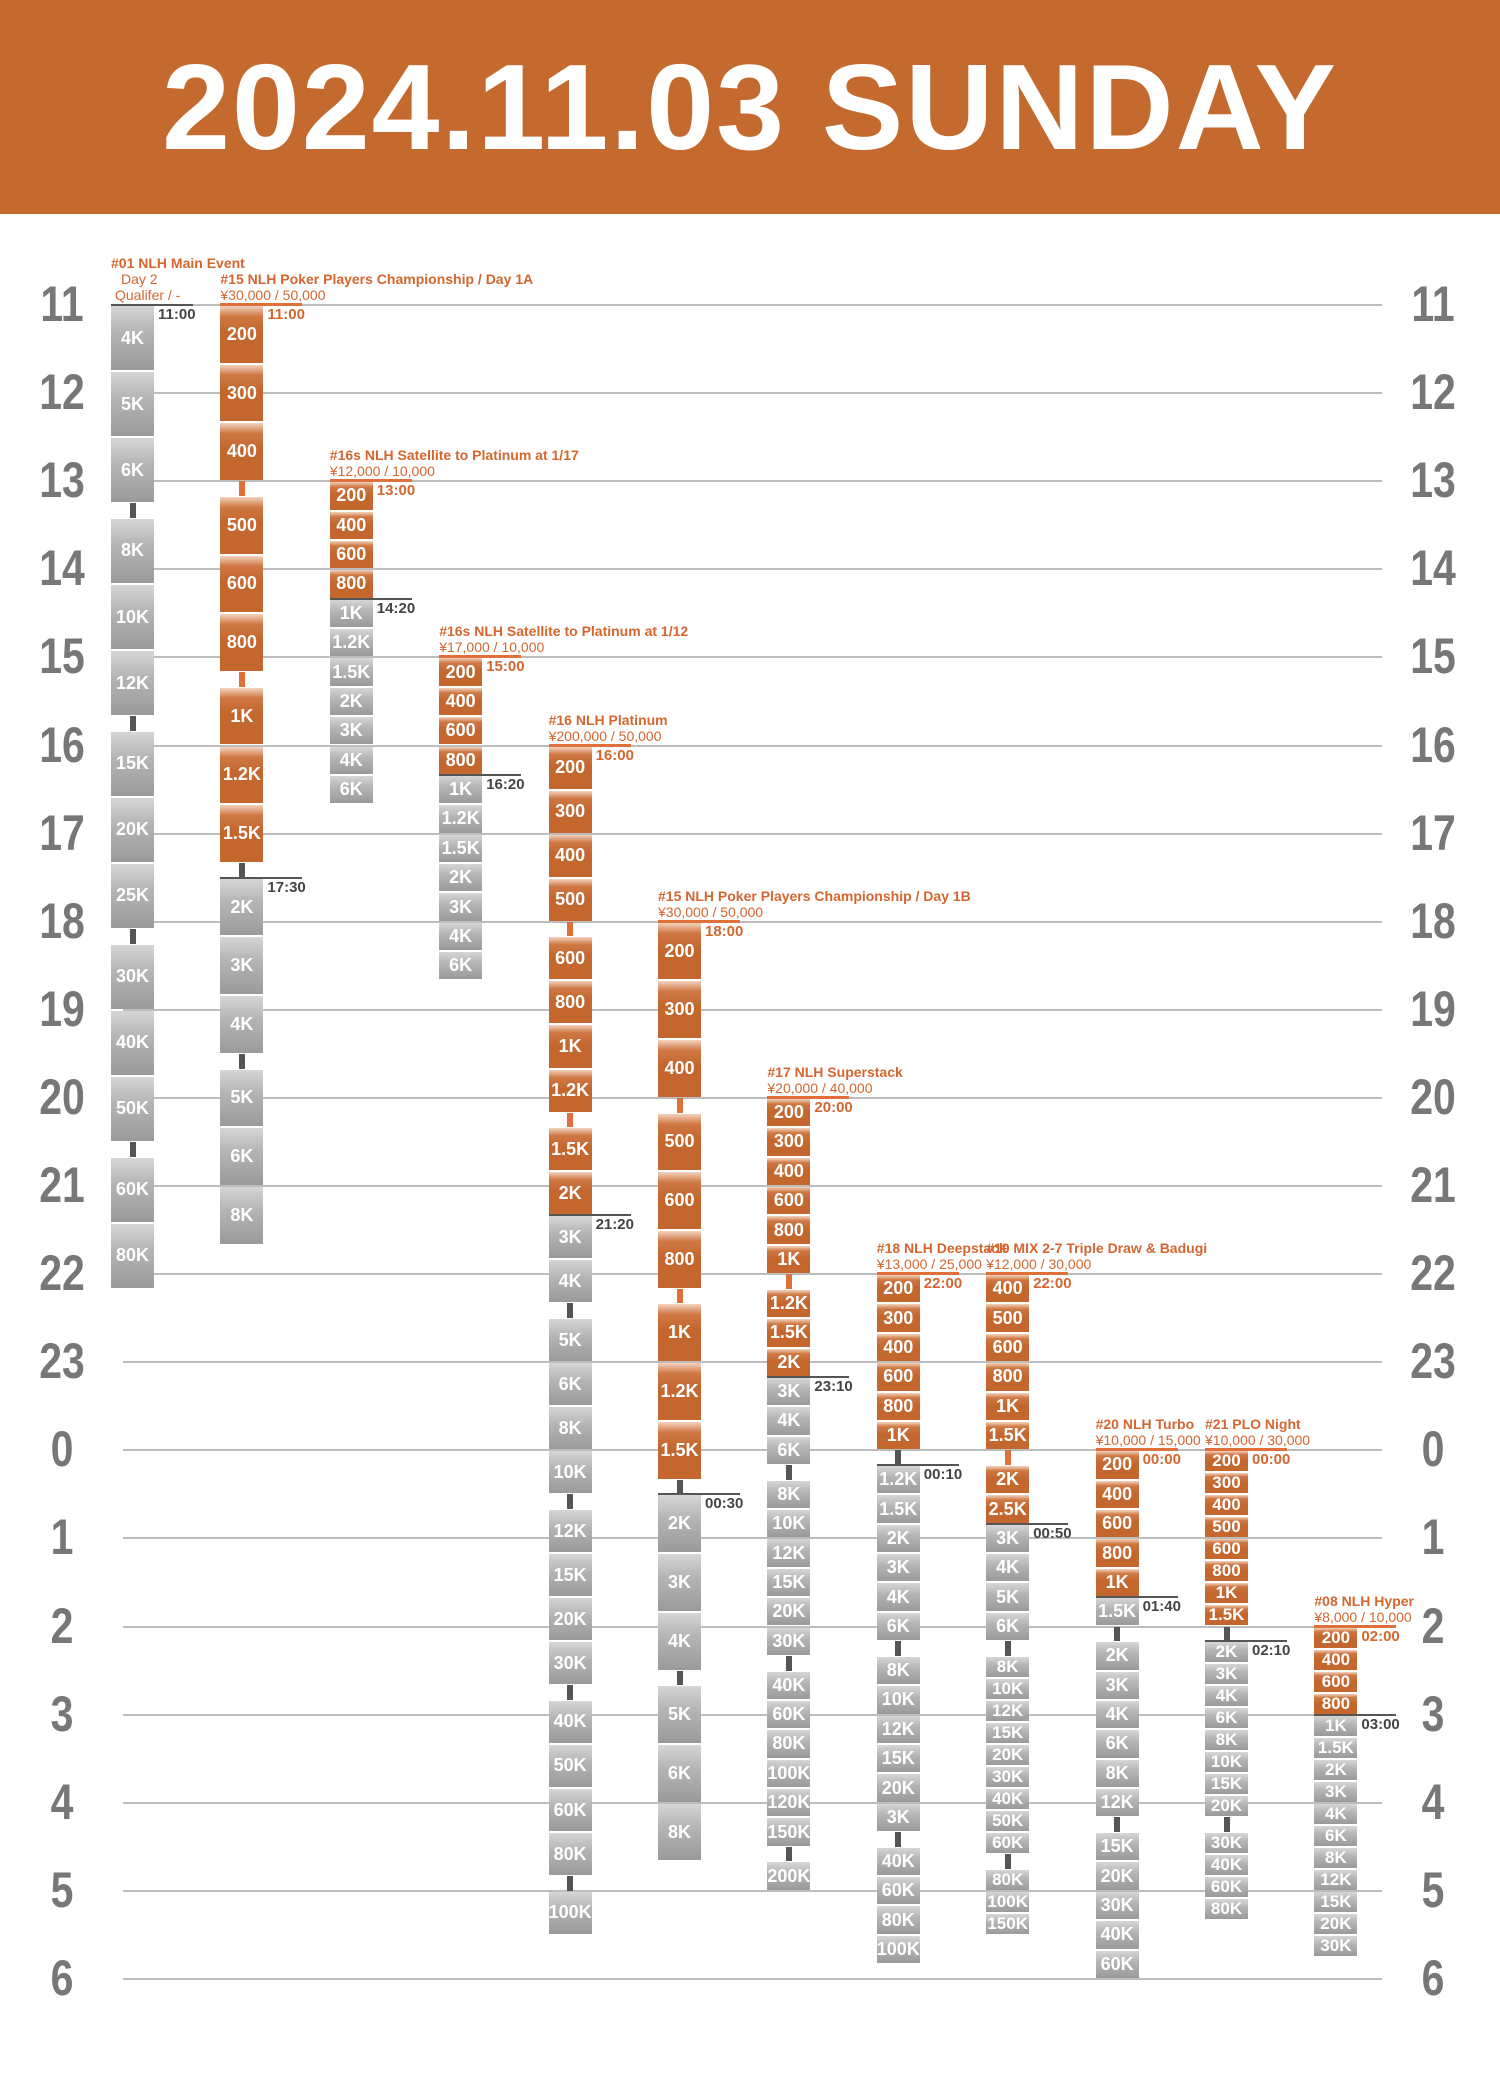 Image resolution: width=1500 pixels, height=2100 pixels. Describe the element at coordinates (835, 1071) in the screenshot. I see `event-title: #17 NLH Superstack` at that location.